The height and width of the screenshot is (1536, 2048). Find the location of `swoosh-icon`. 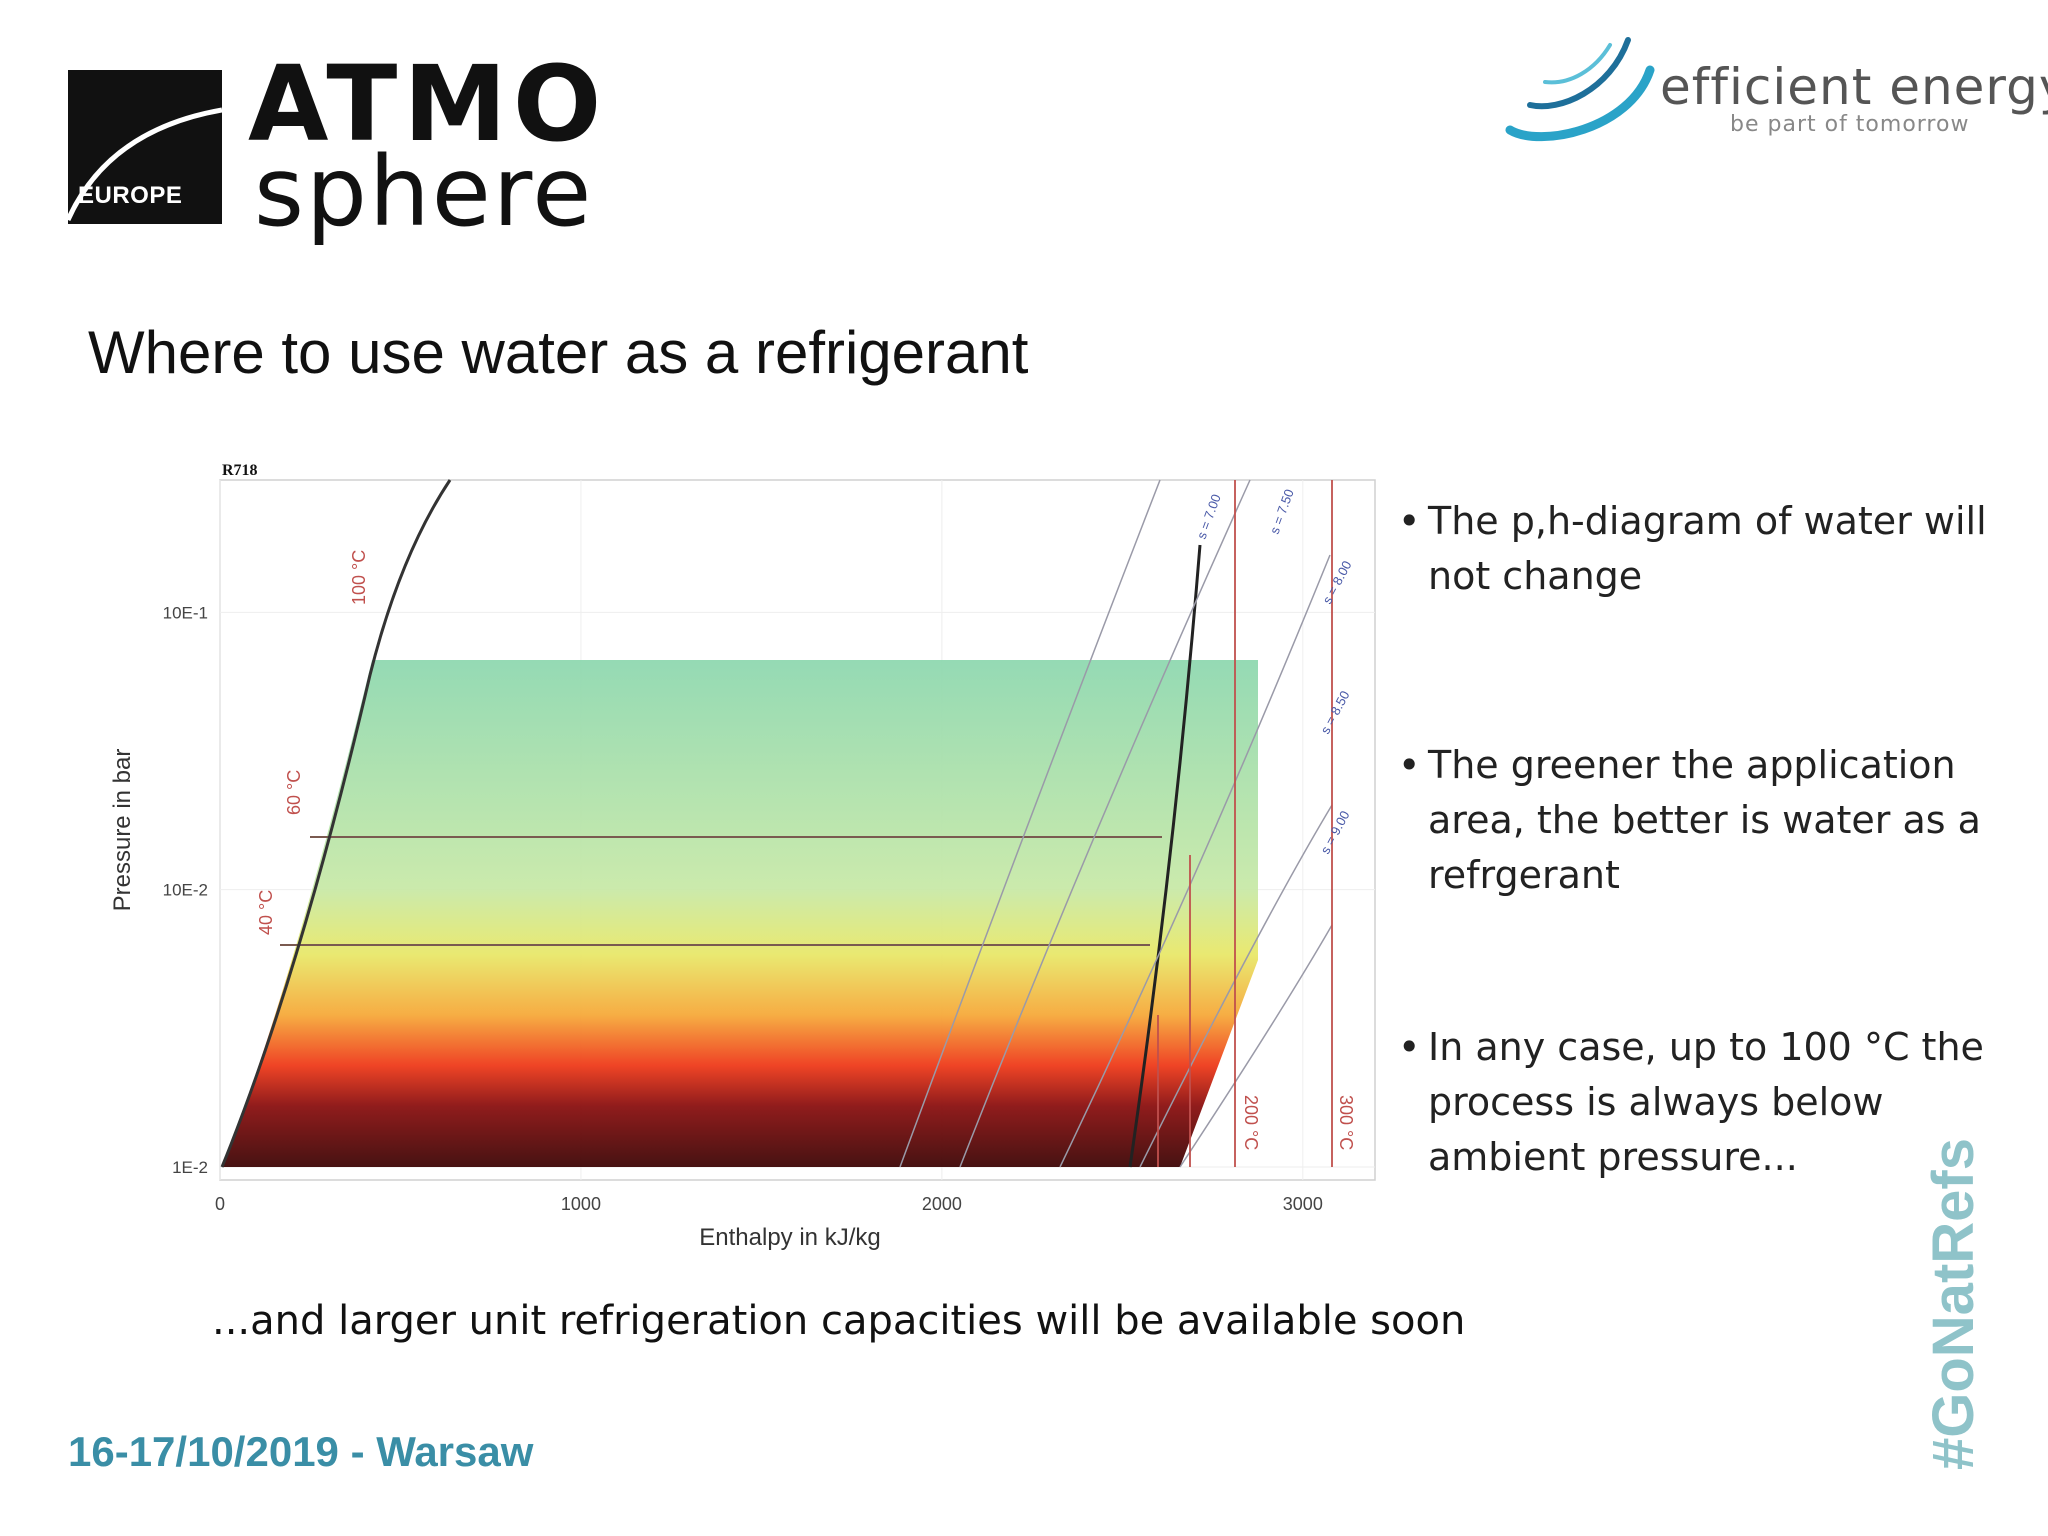

swoosh-icon is located at coordinates (145, 164).